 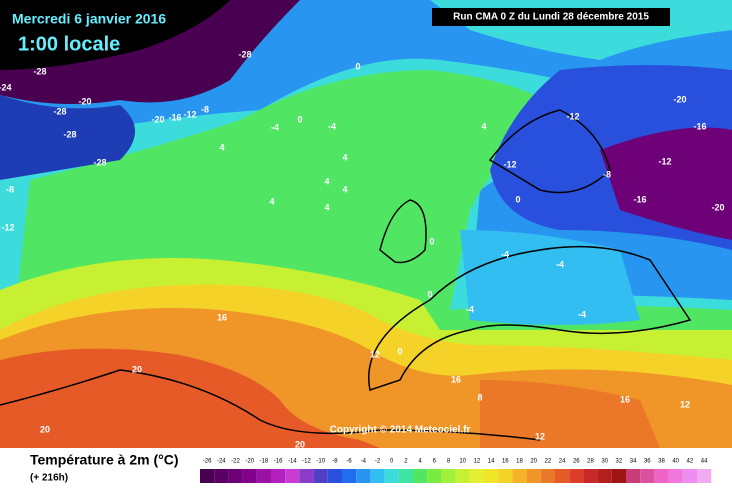 I want to click on colorbar-tick-label: 22, so click(x=548, y=462).